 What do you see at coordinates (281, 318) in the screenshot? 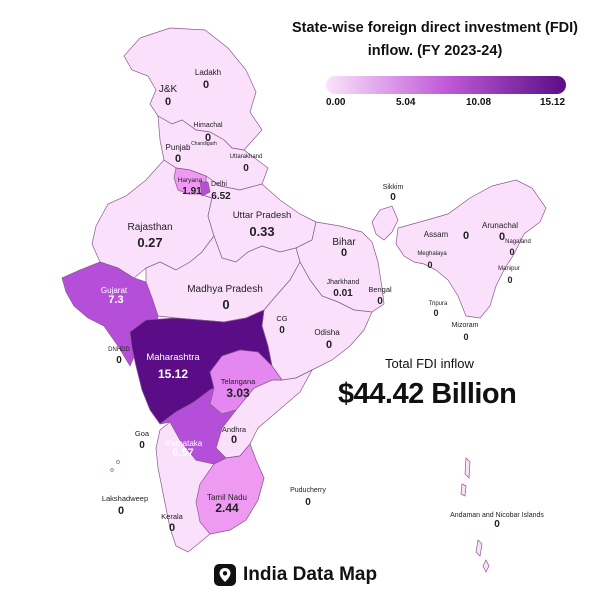
I see `state-name-cg: CG` at bounding box center [281, 318].